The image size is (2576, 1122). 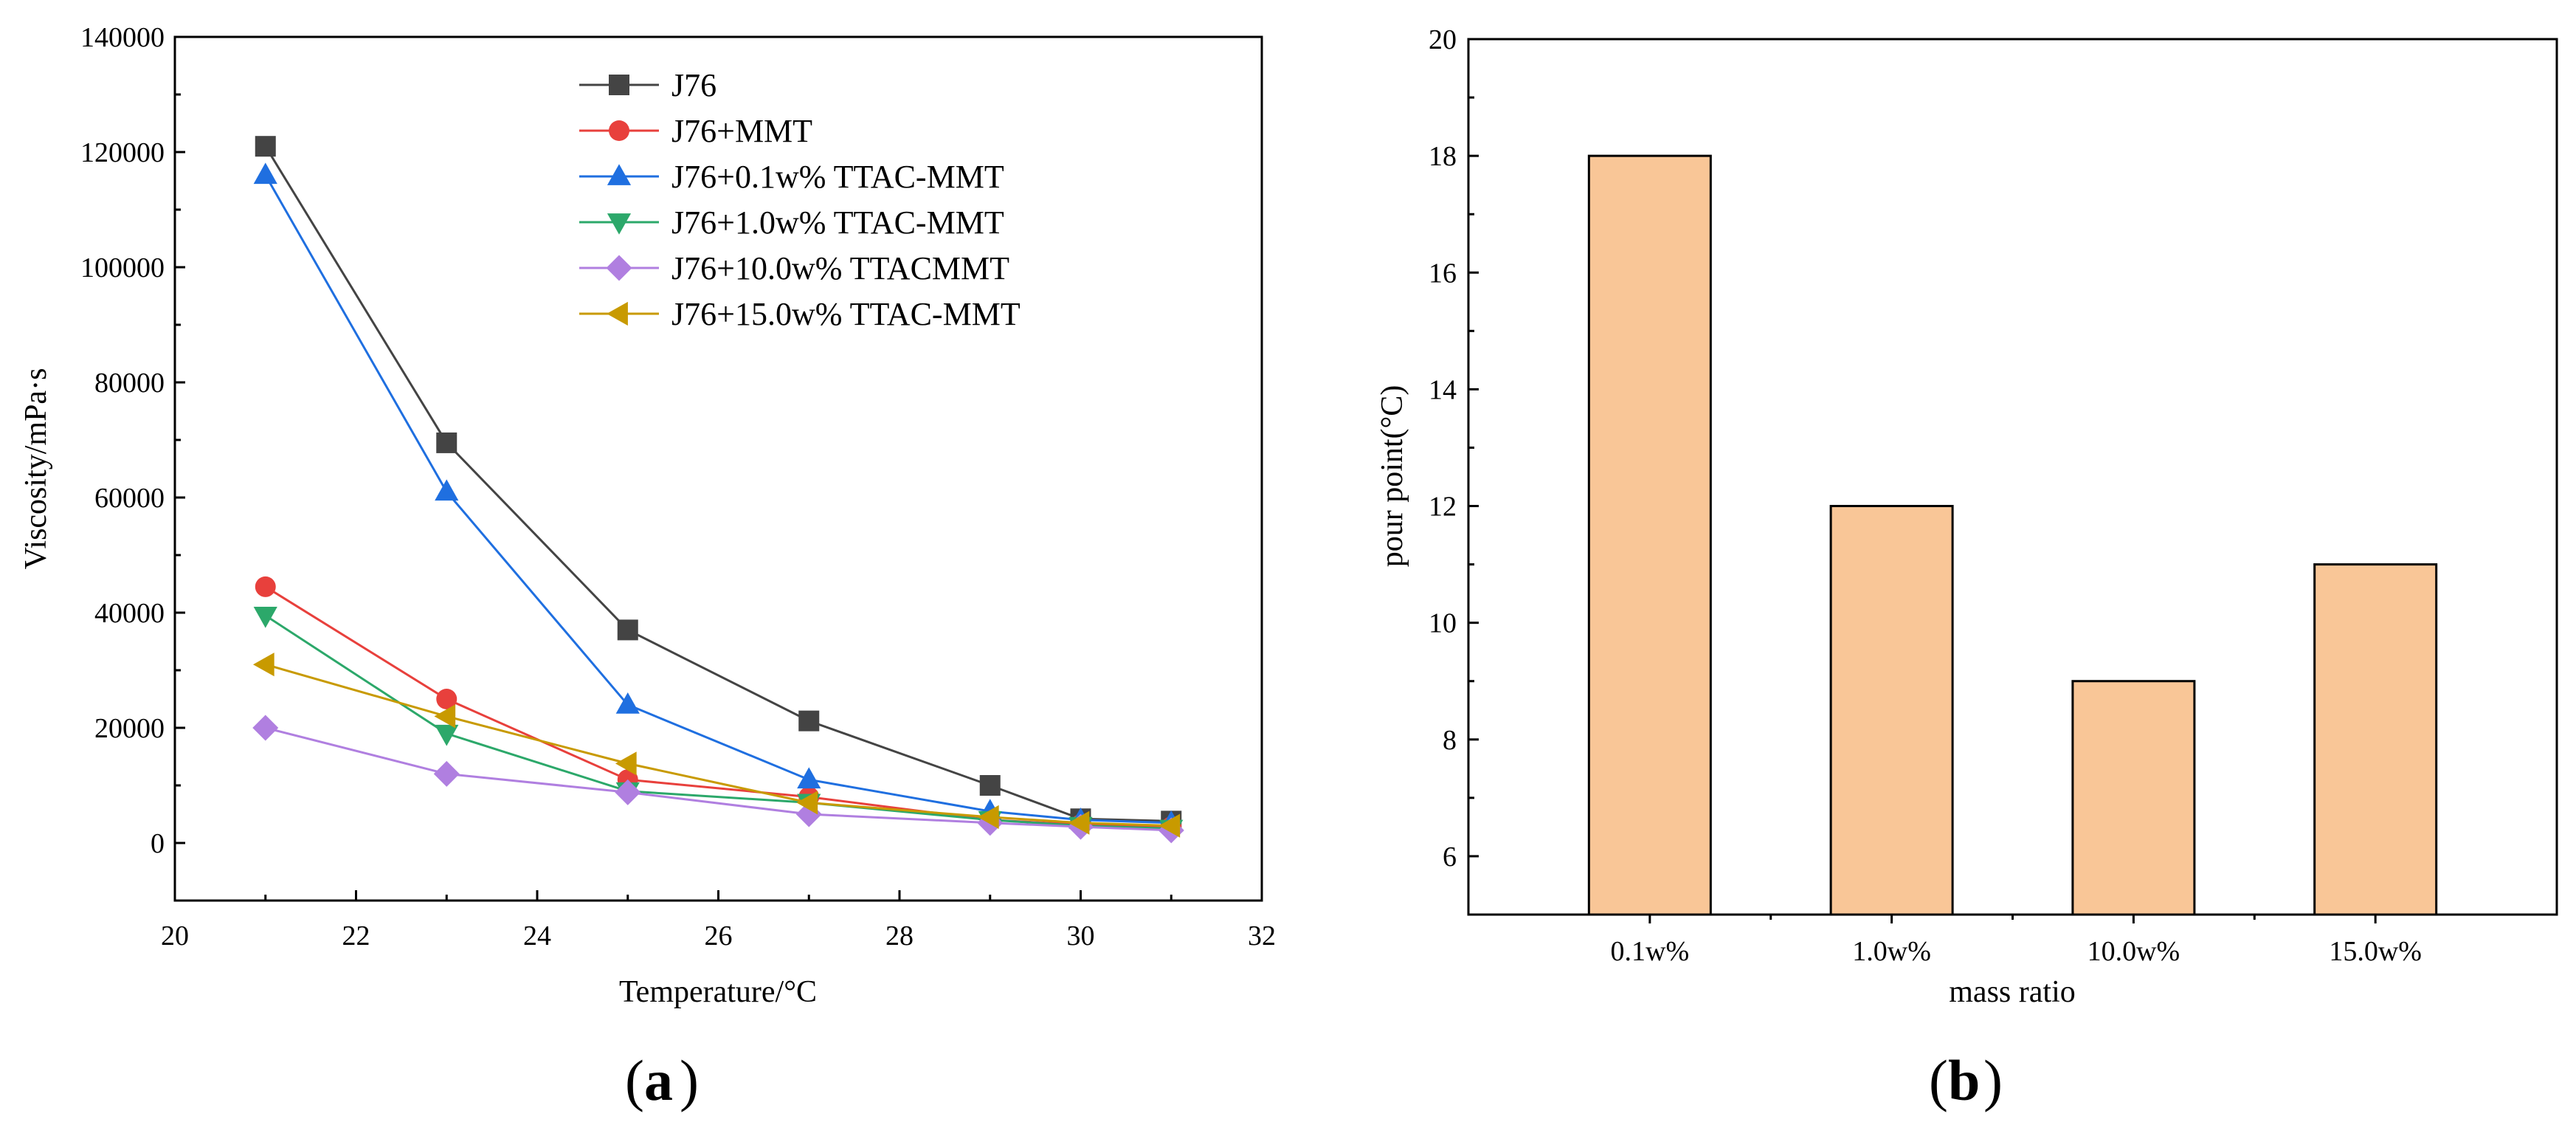 What do you see at coordinates (1392, 476) in the screenshot?
I see `chart-b-y-axis-label: pour point(°C)` at bounding box center [1392, 476].